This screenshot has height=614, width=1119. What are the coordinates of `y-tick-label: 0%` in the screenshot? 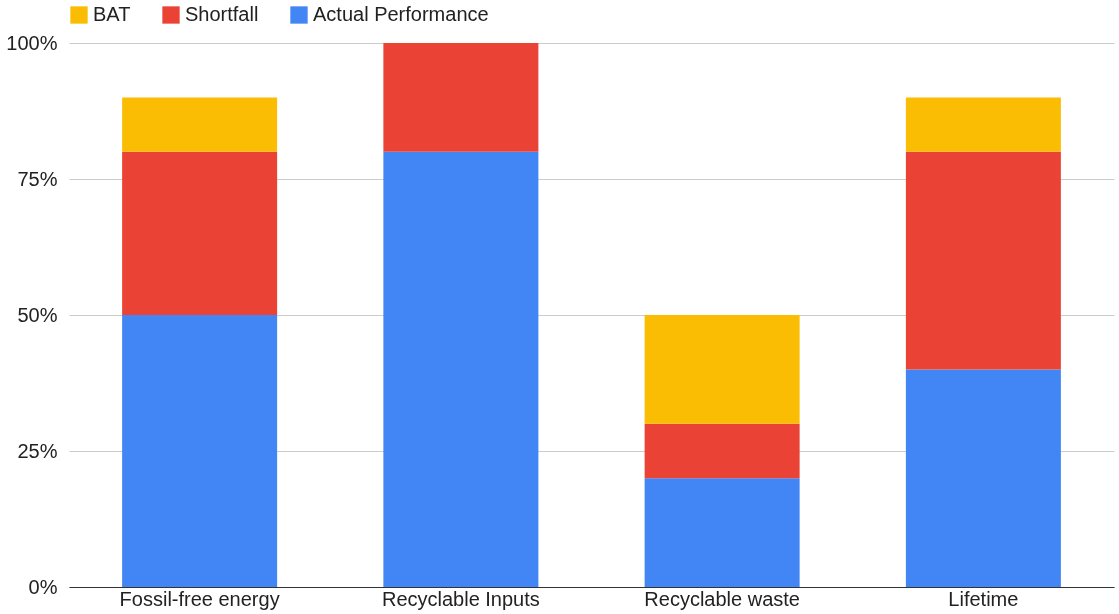 It's located at (43, 586).